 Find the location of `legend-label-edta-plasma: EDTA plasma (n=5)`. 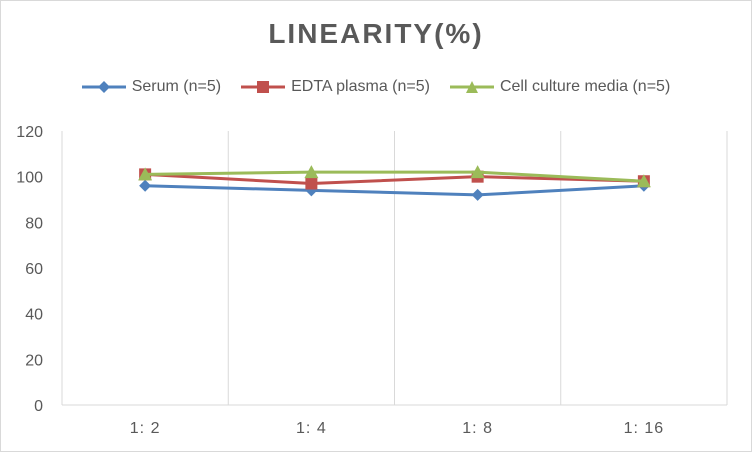

legend-label-edta-plasma: EDTA plasma (n=5) is located at coordinates (360, 86).